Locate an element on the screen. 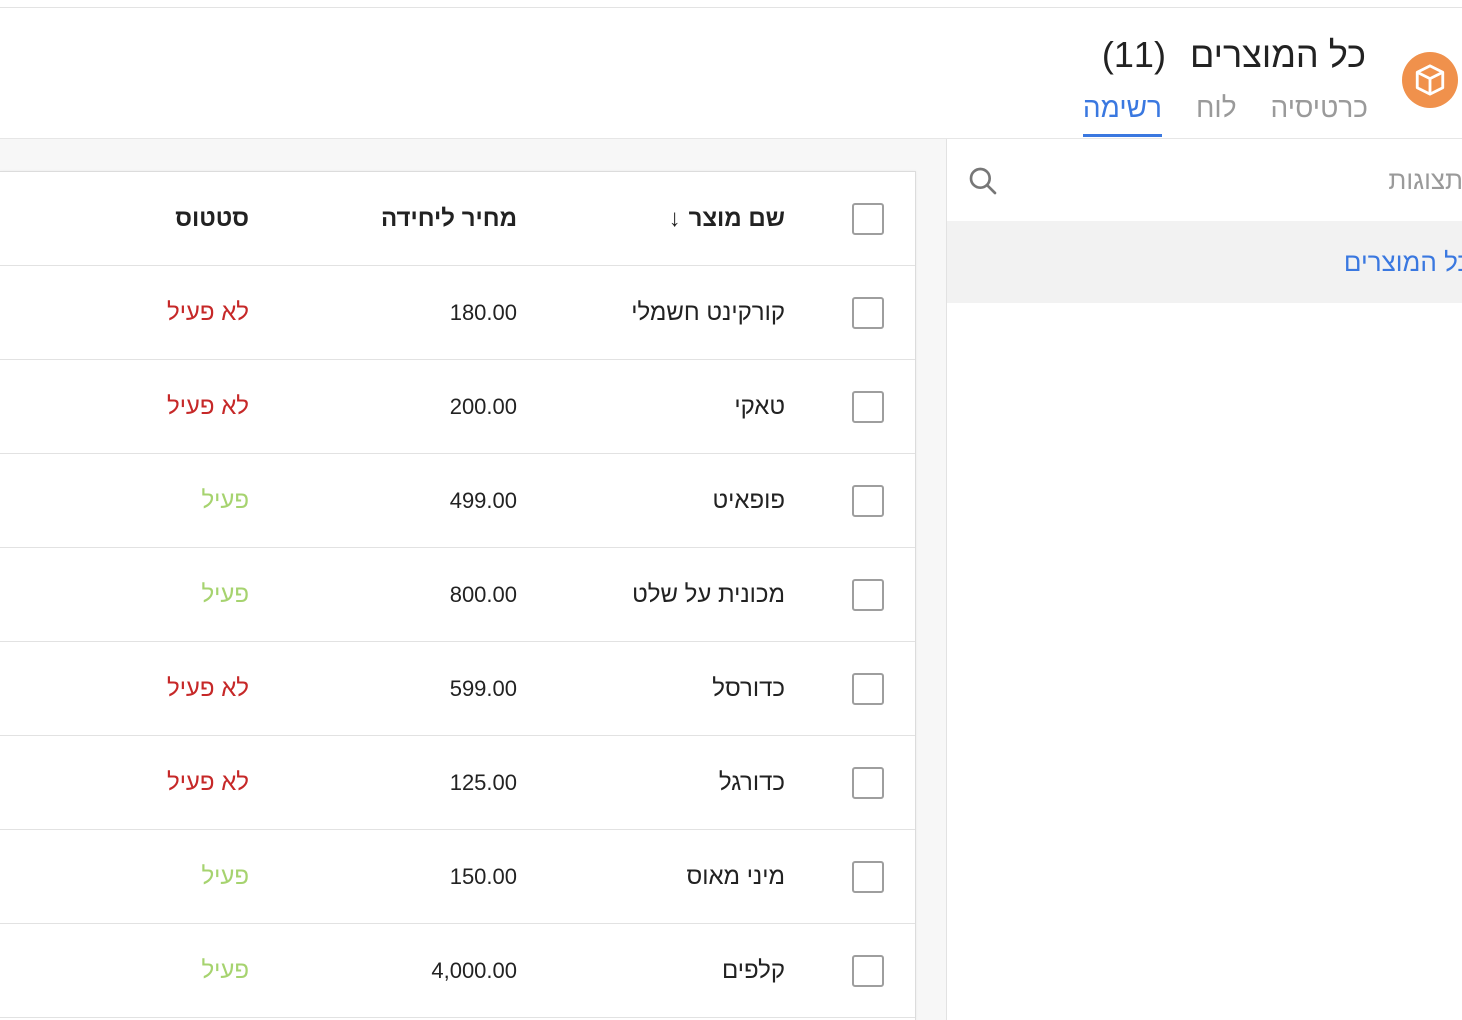 The image size is (1462, 1020). table-row: מיני מאוס 150.00 פעיל is located at coordinates (457, 877).